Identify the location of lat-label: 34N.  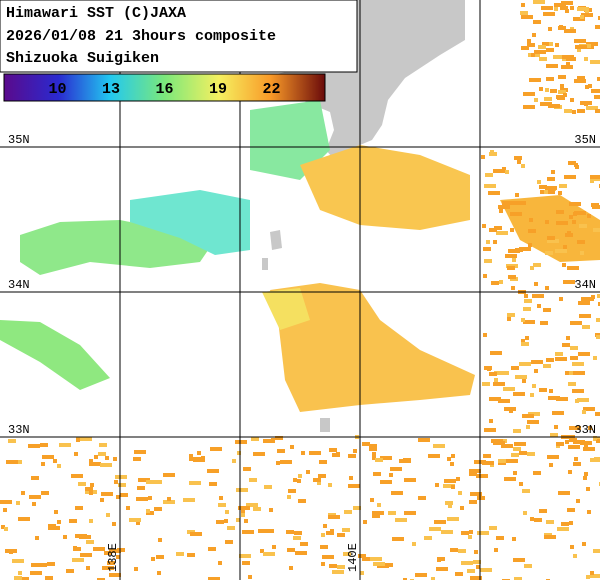
(19, 285).